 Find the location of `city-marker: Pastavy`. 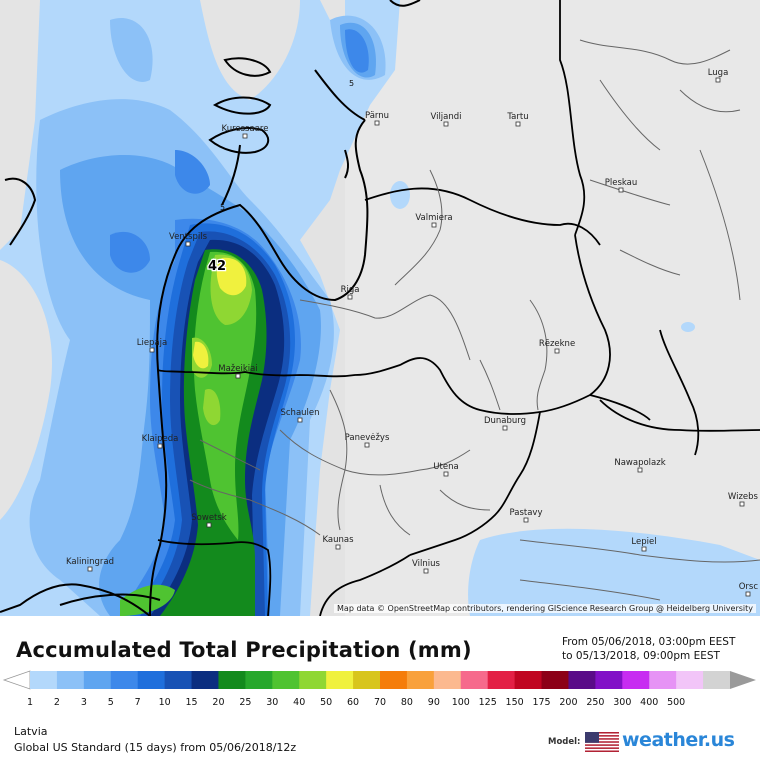

city-marker: Pastavy is located at coordinates (526, 515).